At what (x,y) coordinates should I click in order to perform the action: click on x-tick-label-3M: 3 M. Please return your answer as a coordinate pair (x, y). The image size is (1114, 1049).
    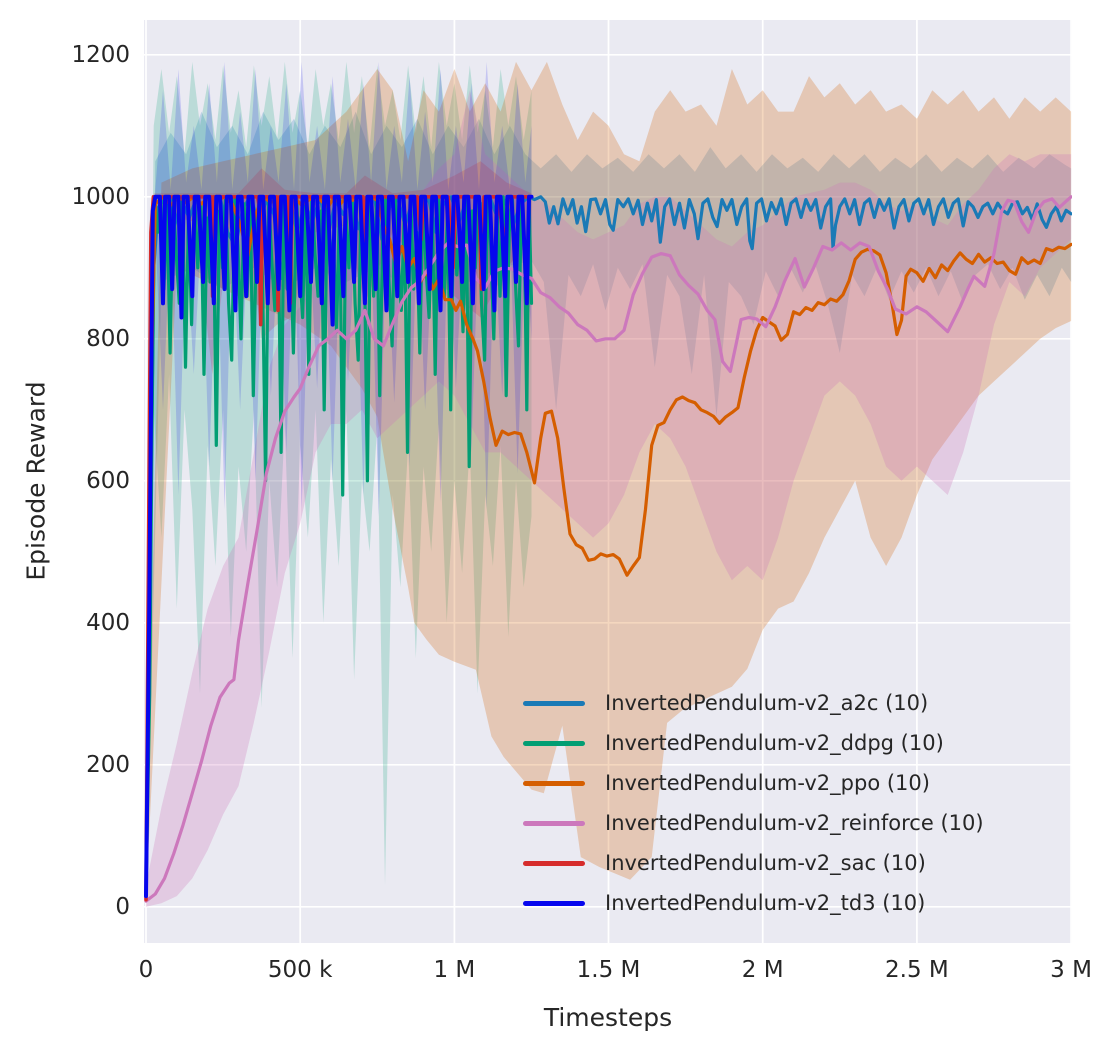
    Looking at the image, I should click on (1071, 970).